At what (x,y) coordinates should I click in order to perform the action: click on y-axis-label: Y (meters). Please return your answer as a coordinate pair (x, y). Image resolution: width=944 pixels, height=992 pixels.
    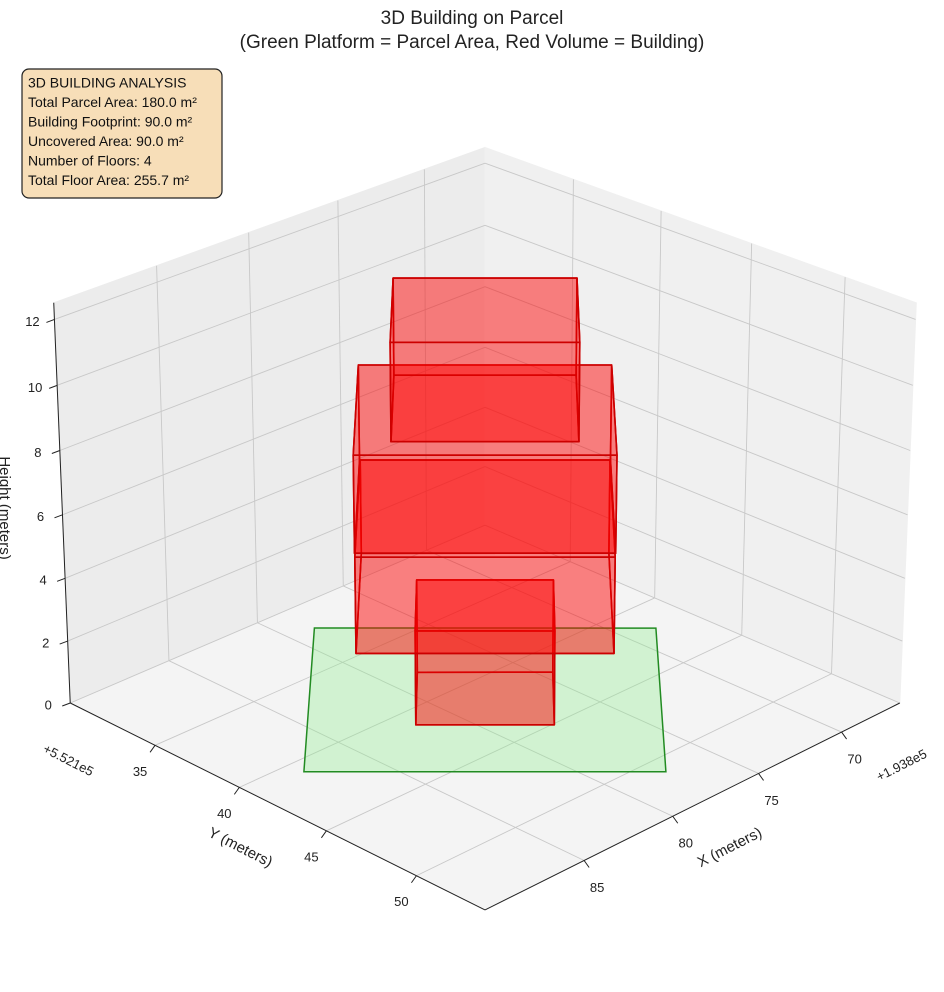
    Looking at the image, I should click on (240, 847).